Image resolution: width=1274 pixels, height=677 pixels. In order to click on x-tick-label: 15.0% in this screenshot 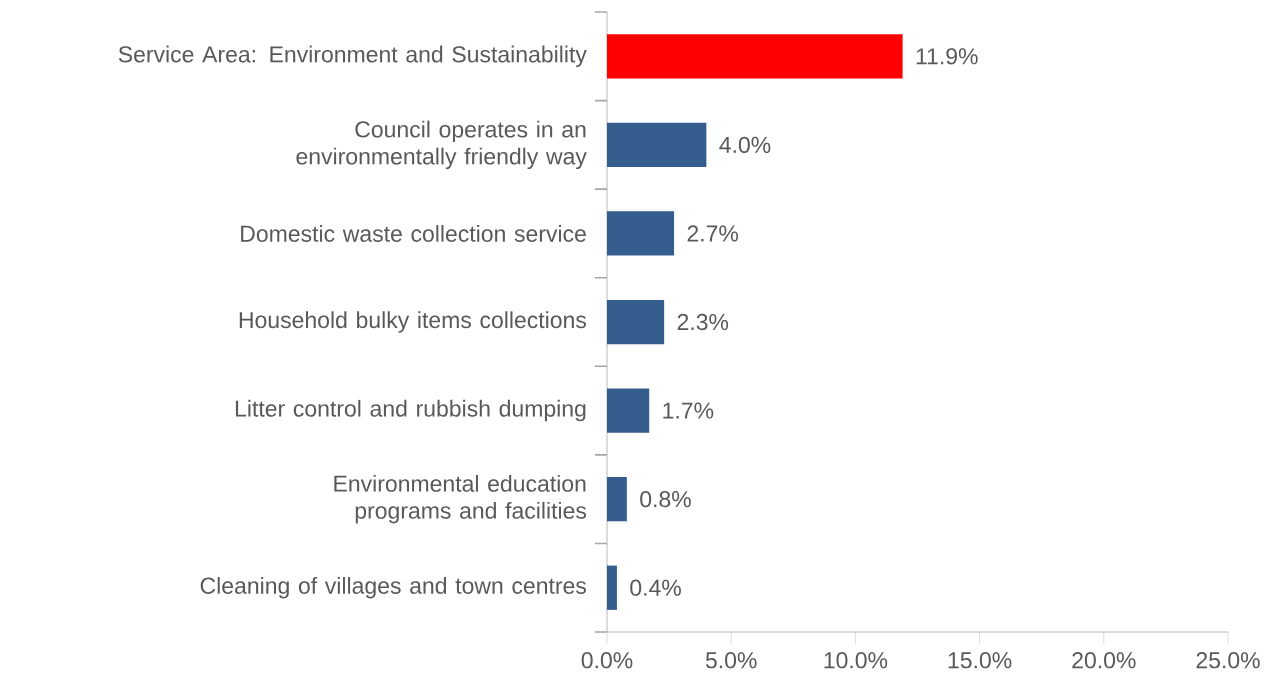, I will do `click(980, 660)`.